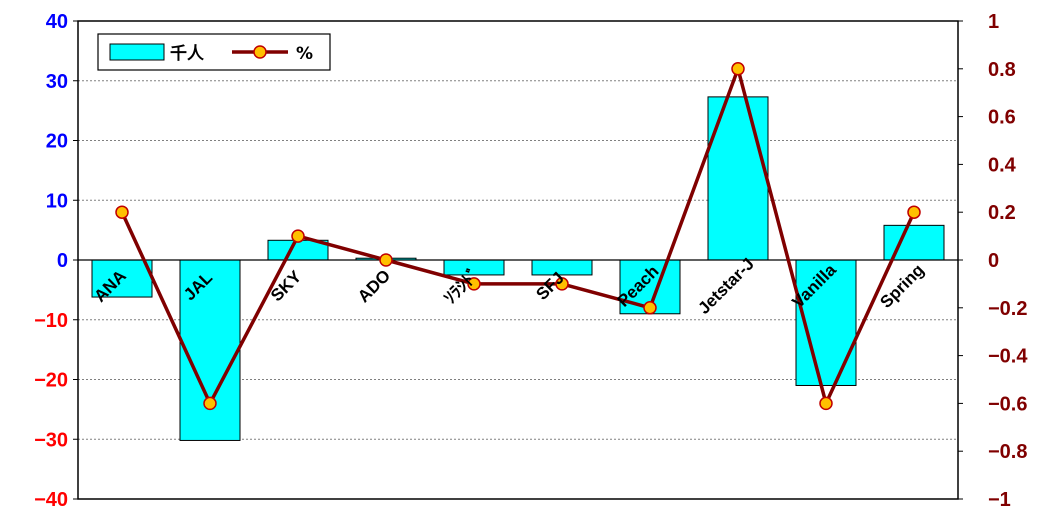 The height and width of the screenshot is (506, 1048). Describe the element at coordinates (1007, 309) in the screenshot. I see `right-tick-label: −0.2` at that location.